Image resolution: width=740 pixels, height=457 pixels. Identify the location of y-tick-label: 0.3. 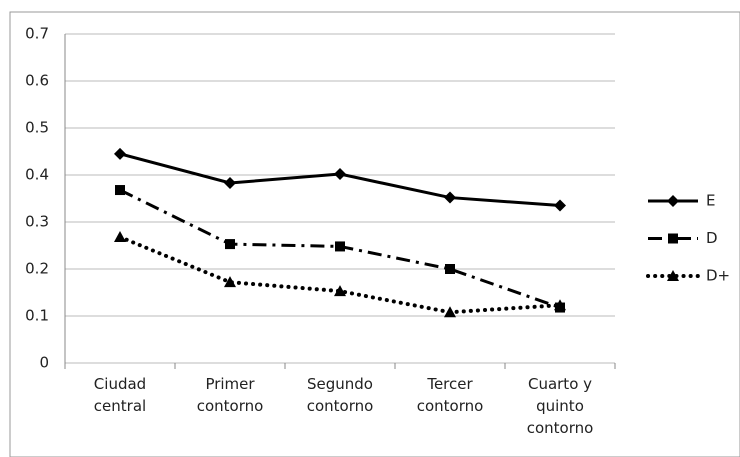
(37, 222).